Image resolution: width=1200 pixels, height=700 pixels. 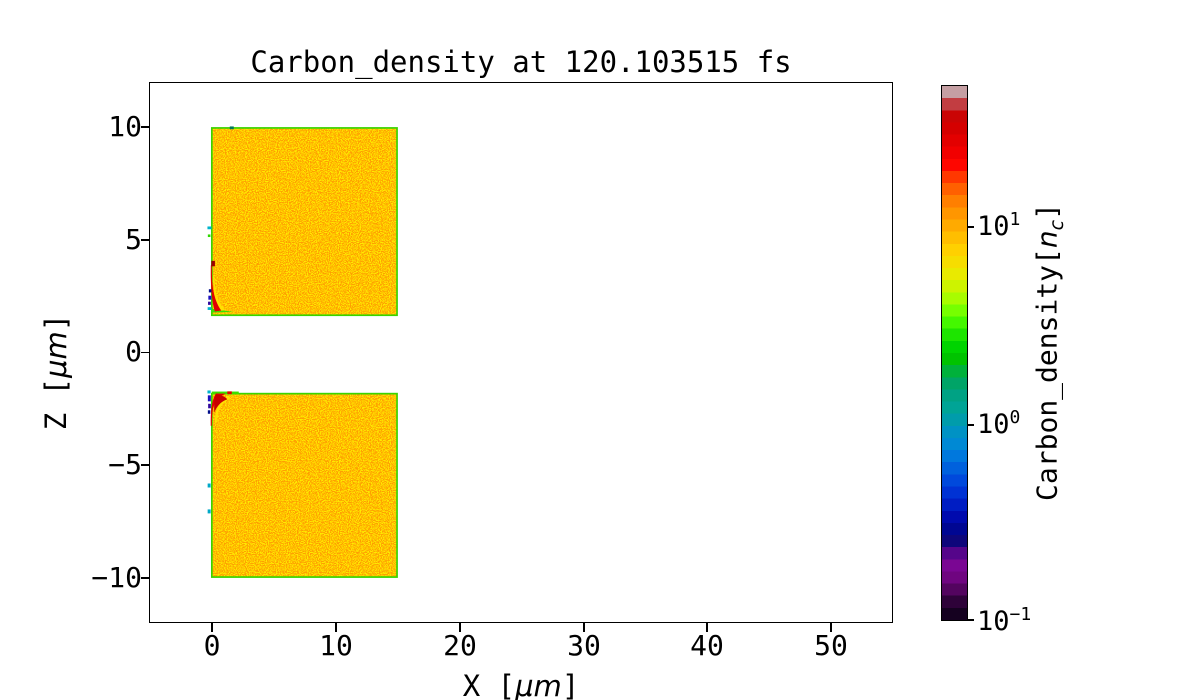 I want to click on x-tick-label: 20, so click(x=460, y=645).